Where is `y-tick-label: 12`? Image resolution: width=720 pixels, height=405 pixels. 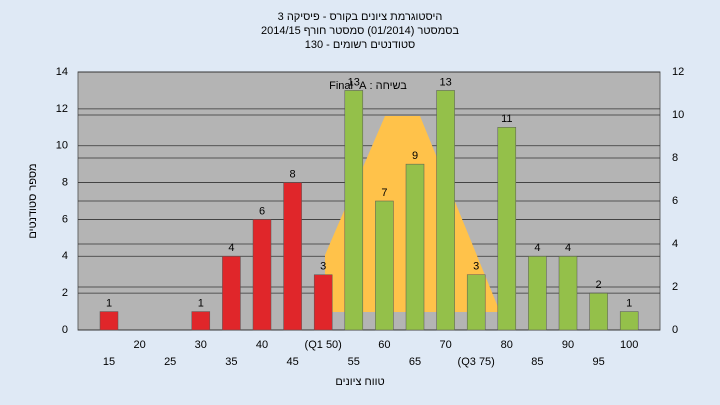 y-tick-label: 12 is located at coordinates (62, 109).